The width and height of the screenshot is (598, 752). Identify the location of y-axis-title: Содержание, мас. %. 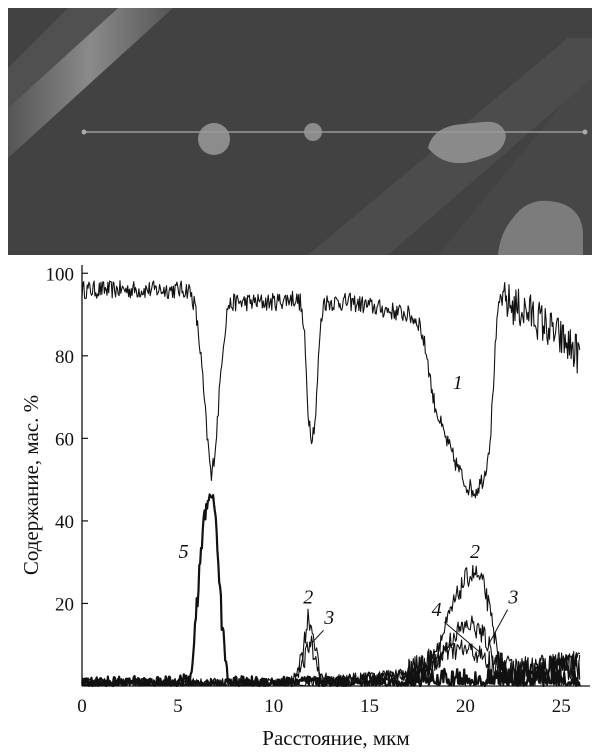
(31, 485).